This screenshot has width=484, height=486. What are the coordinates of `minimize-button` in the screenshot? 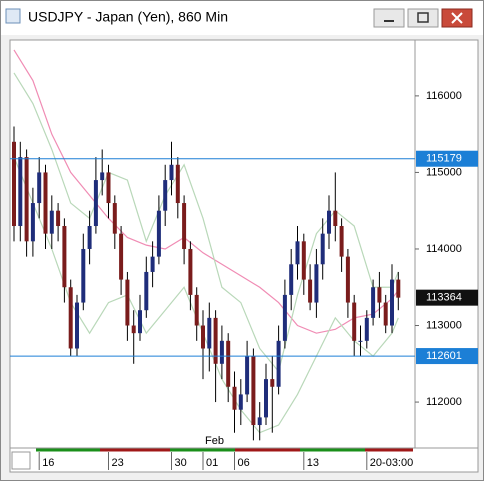 It's located at (389, 18).